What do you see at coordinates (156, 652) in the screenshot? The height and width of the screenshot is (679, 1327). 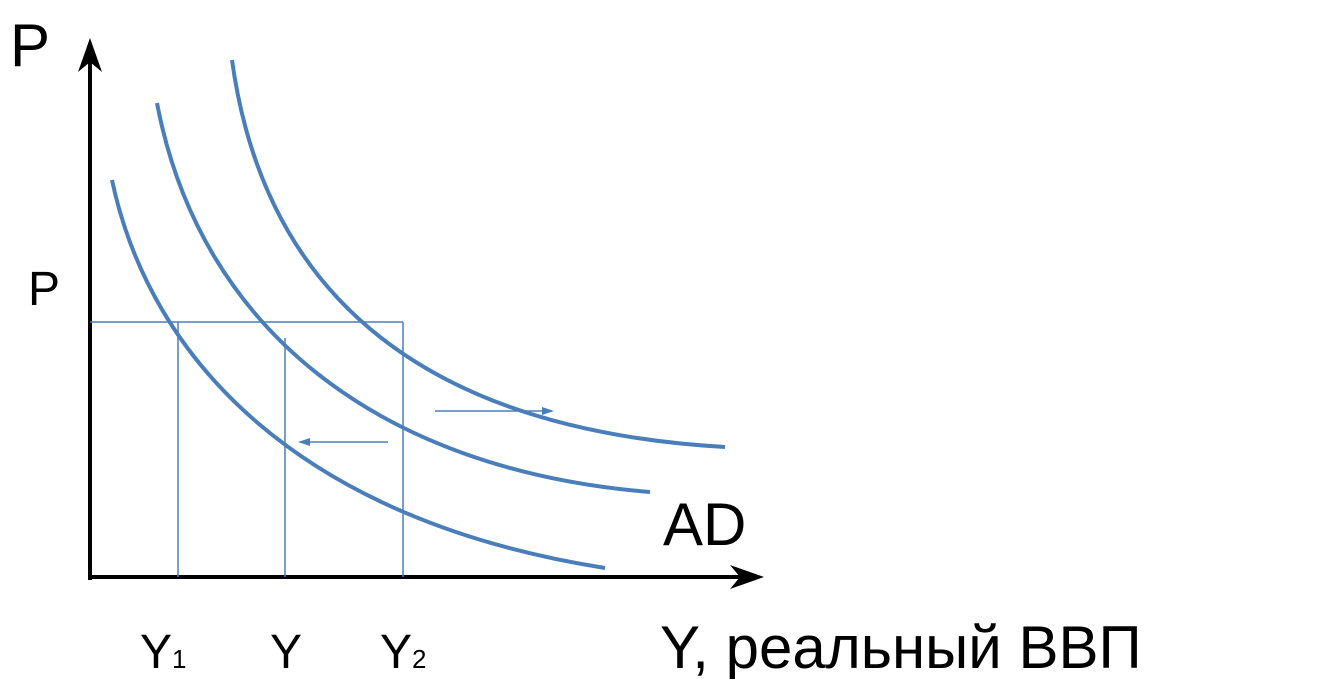 I see `y1-base: Y` at bounding box center [156, 652].